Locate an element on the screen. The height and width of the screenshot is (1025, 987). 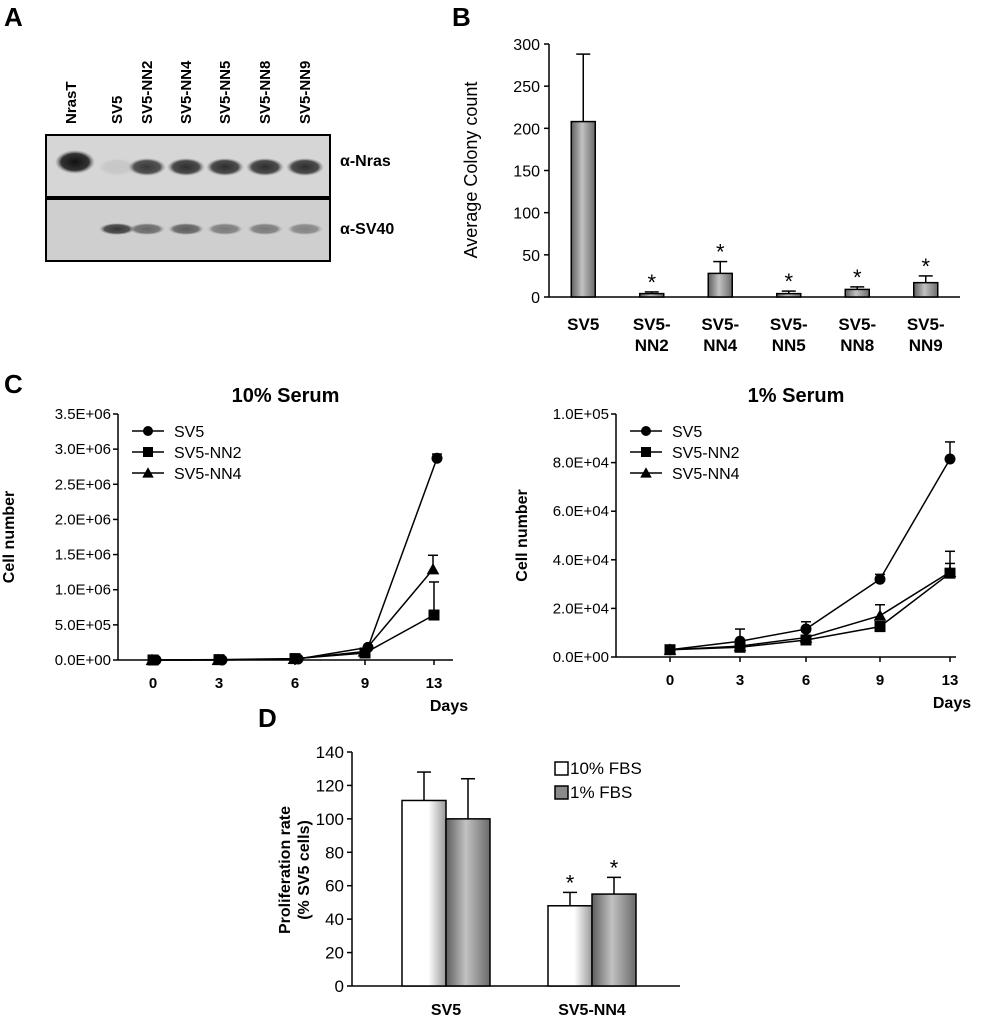
y-tick-label: 5.0E+05 is located at coordinates (83, 625).